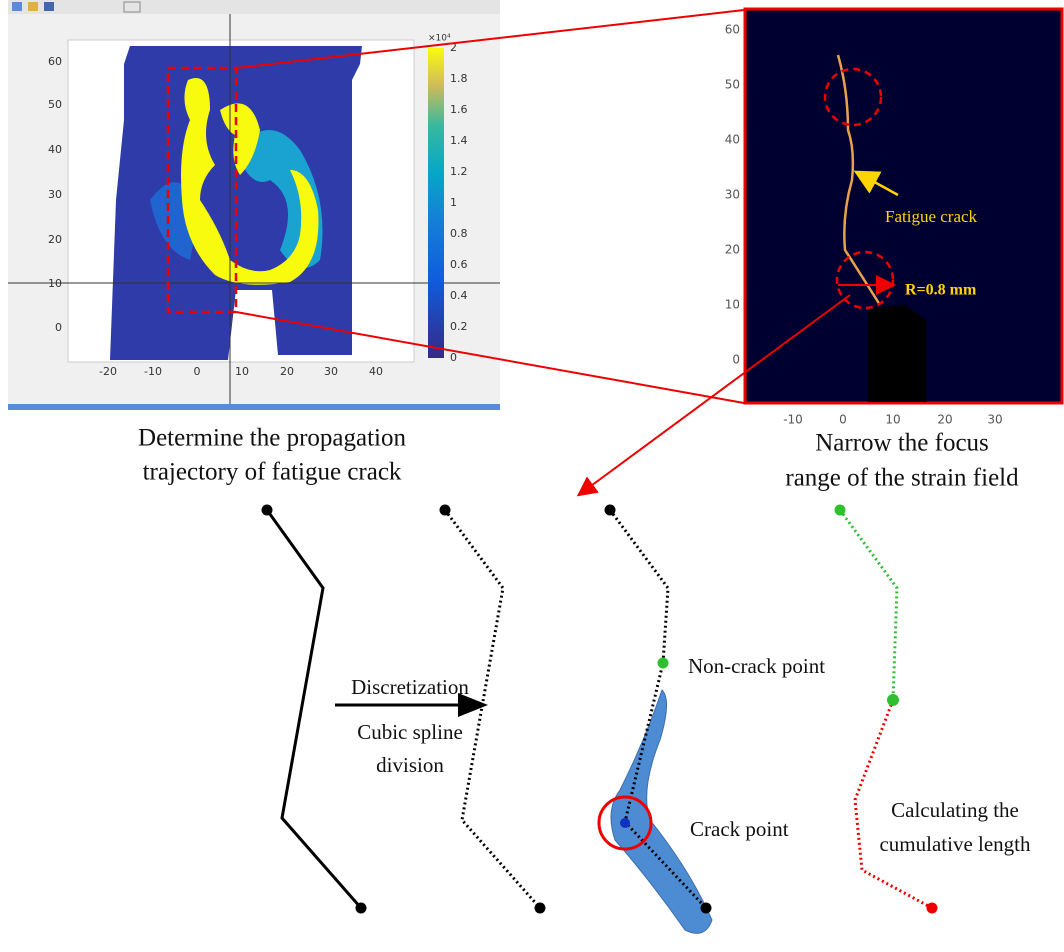 The width and height of the screenshot is (1064, 952). Describe the element at coordinates (410, 765) in the screenshot. I see `step-label: division` at that location.